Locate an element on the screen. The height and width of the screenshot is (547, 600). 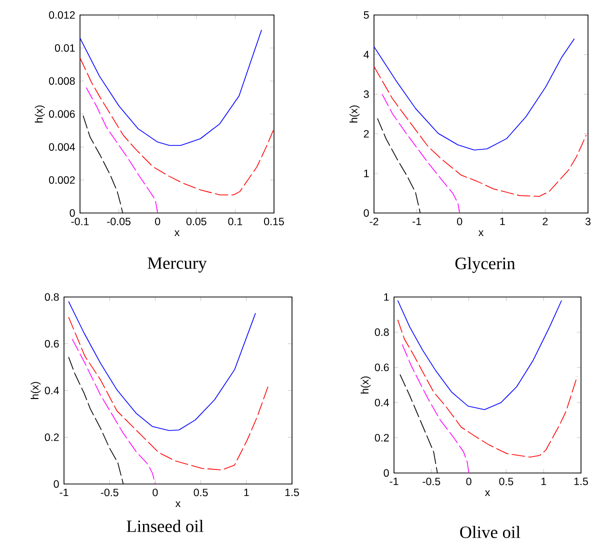
y-tick-label: 0.012 is located at coordinates (62, 15).